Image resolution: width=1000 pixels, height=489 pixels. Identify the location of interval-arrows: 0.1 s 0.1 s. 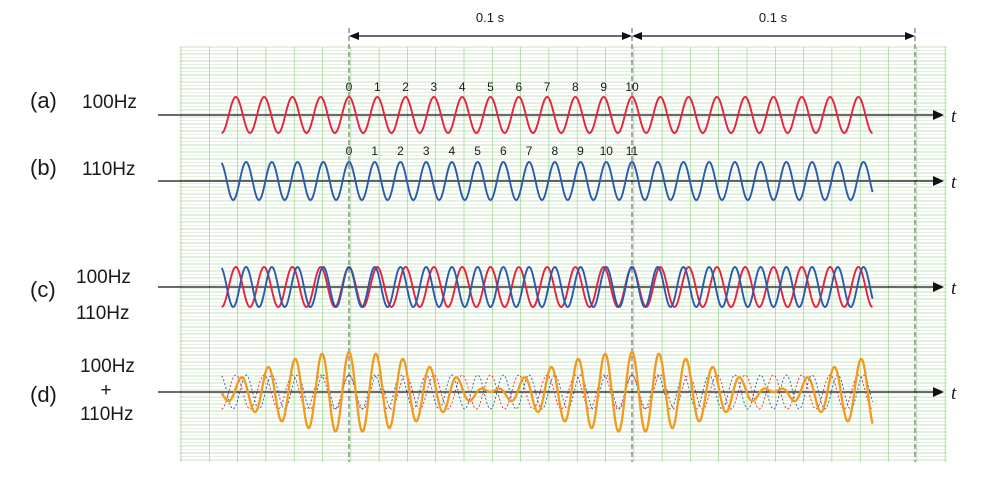
(632, 25).